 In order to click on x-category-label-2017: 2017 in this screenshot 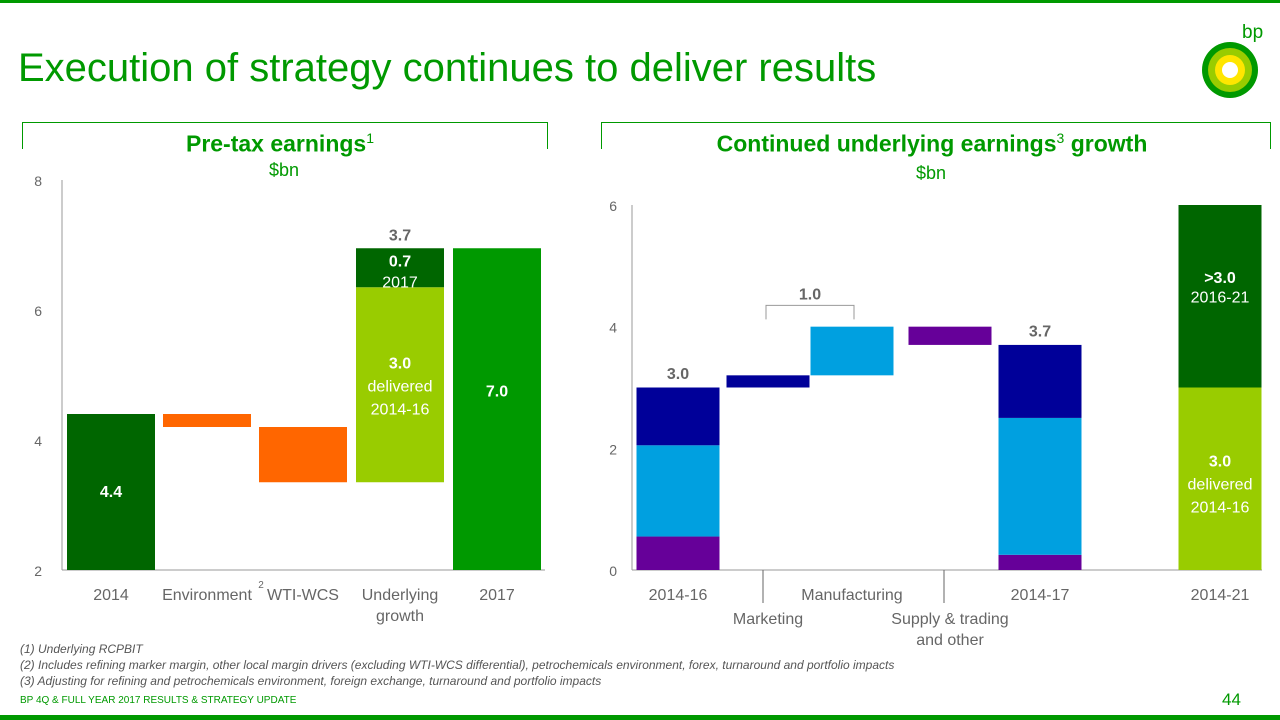, I will do `click(497, 595)`.